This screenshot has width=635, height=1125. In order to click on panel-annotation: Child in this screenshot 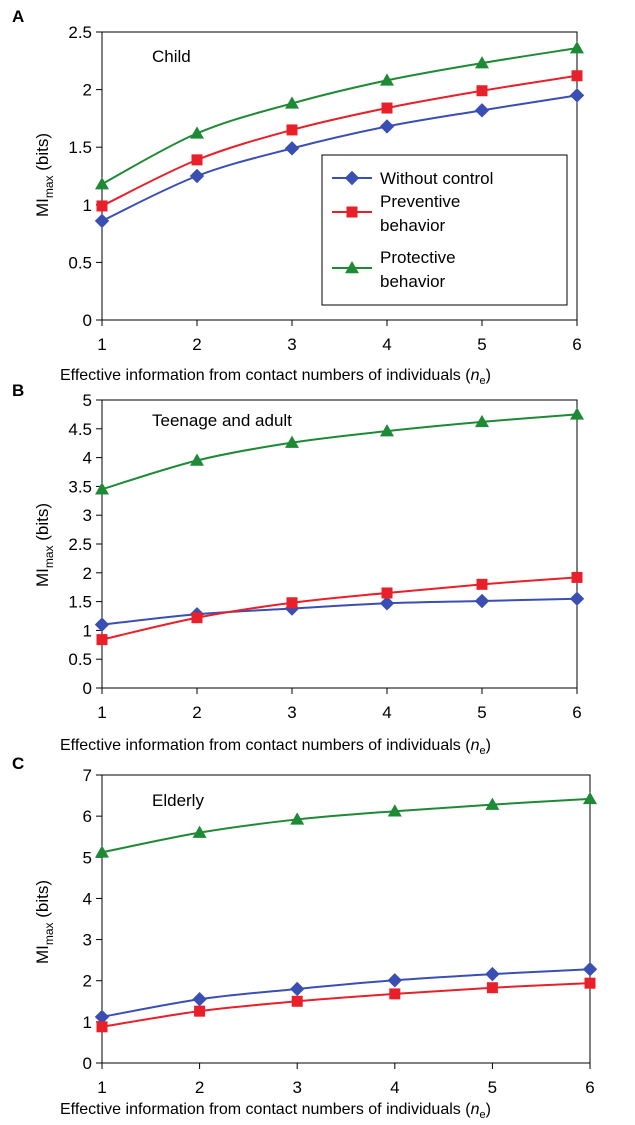, I will do `click(171, 56)`.